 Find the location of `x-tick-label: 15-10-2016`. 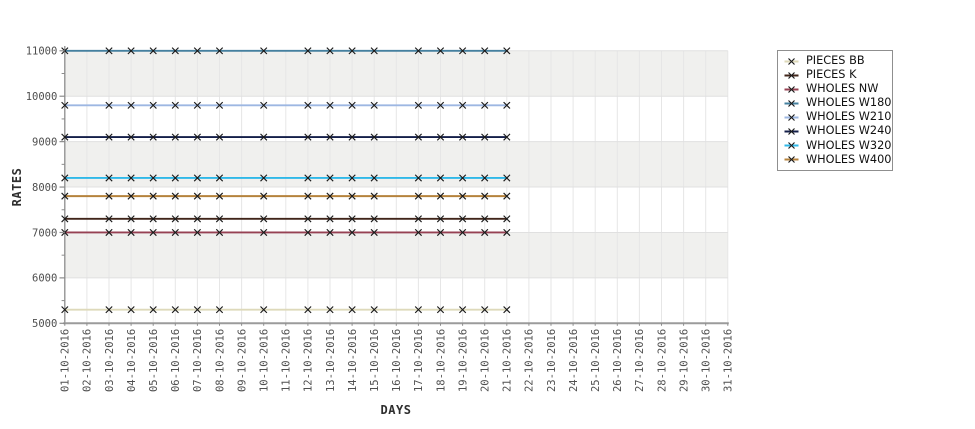

x-tick-label: 15-10-2016 is located at coordinates (375, 360).